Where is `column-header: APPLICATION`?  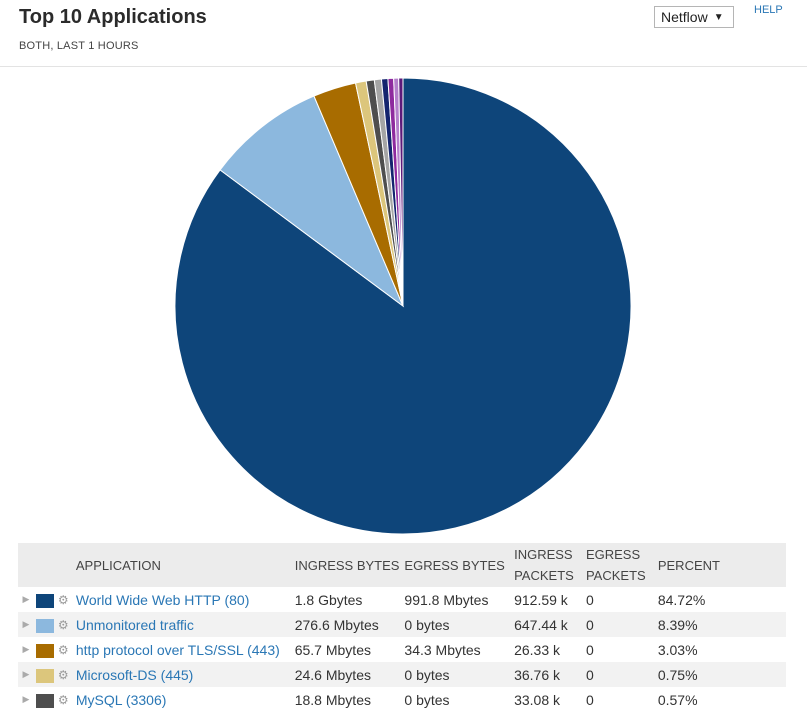
column-header: APPLICATION is located at coordinates (183, 565).